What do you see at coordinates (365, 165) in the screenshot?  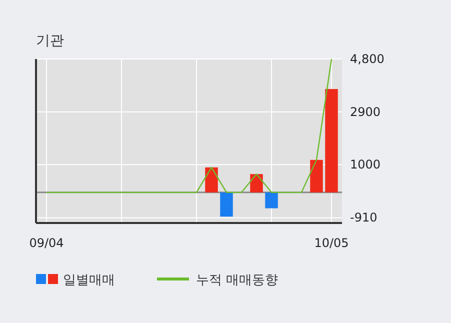 I see `y-tick-label: 1000` at bounding box center [365, 165].